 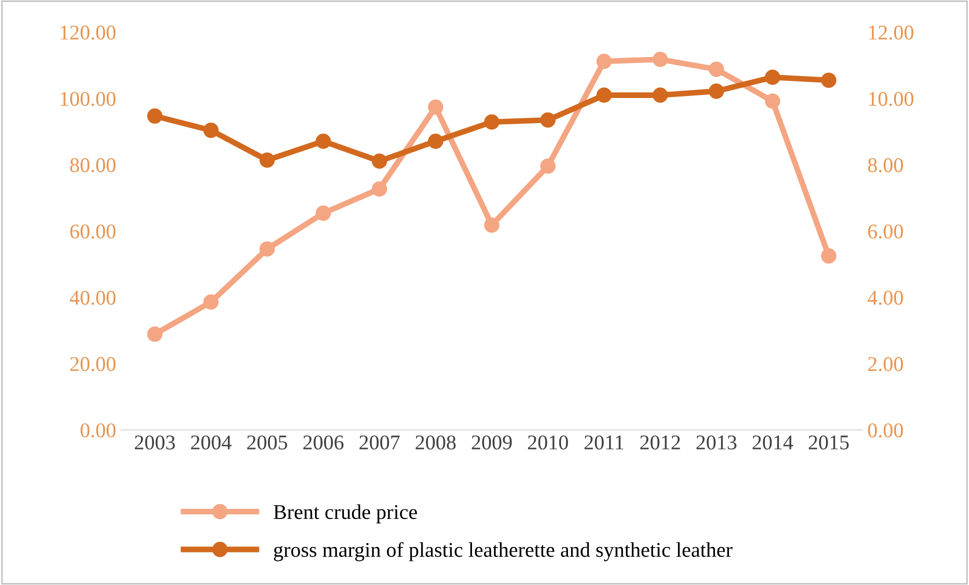 What do you see at coordinates (93, 165) in the screenshot?
I see `y-tick-label: 80.00` at bounding box center [93, 165].